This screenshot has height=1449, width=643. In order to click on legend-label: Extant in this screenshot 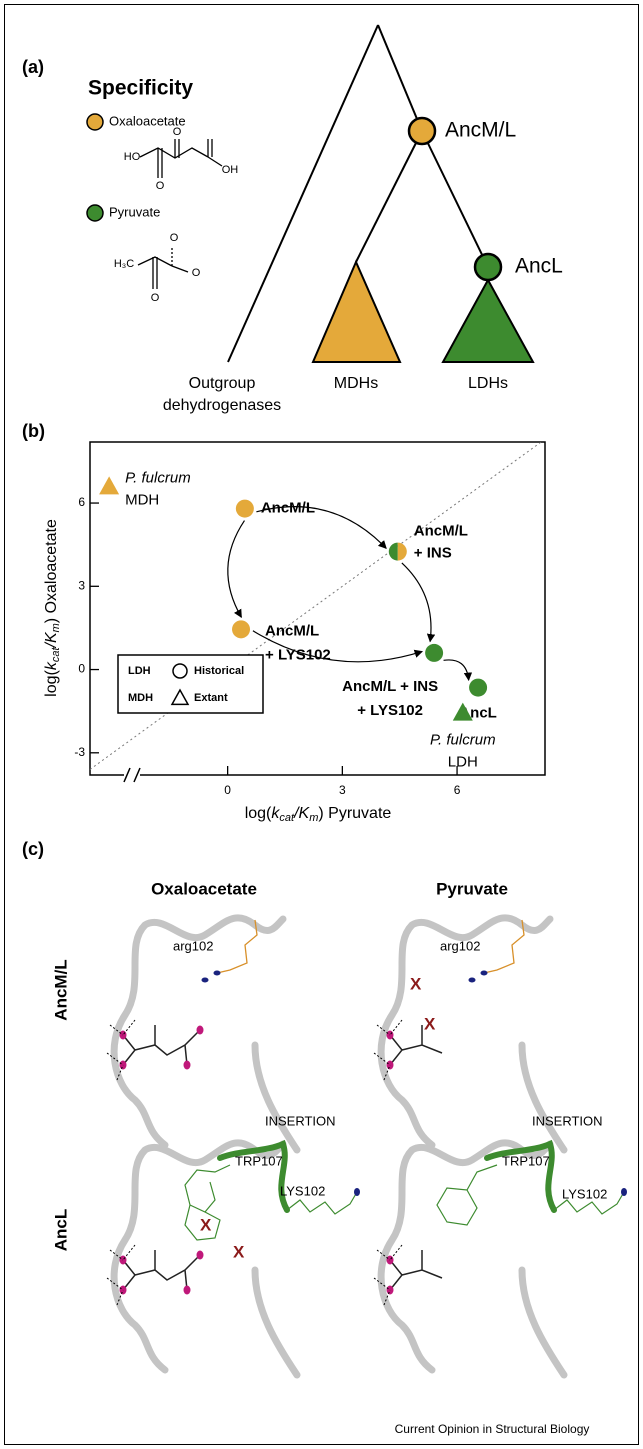, I will do `click(211, 698)`.